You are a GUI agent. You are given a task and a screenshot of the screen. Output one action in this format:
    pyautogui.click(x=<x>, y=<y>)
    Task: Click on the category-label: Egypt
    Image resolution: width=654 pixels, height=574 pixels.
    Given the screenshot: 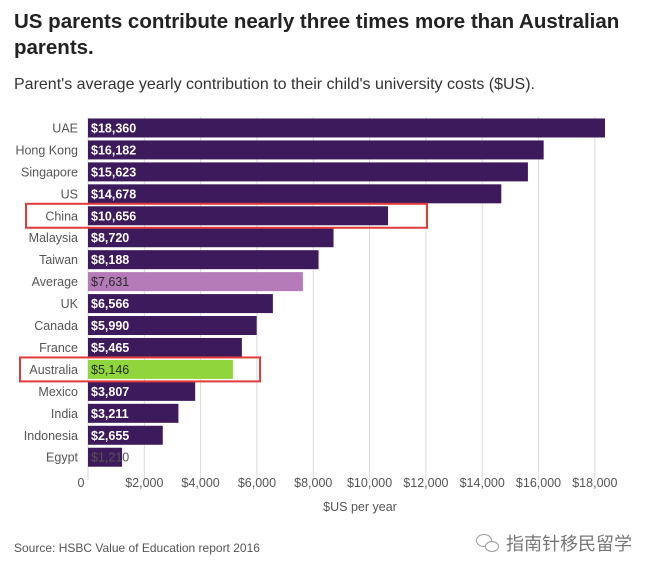 What is the action you would take?
    pyautogui.click(x=62, y=458)
    